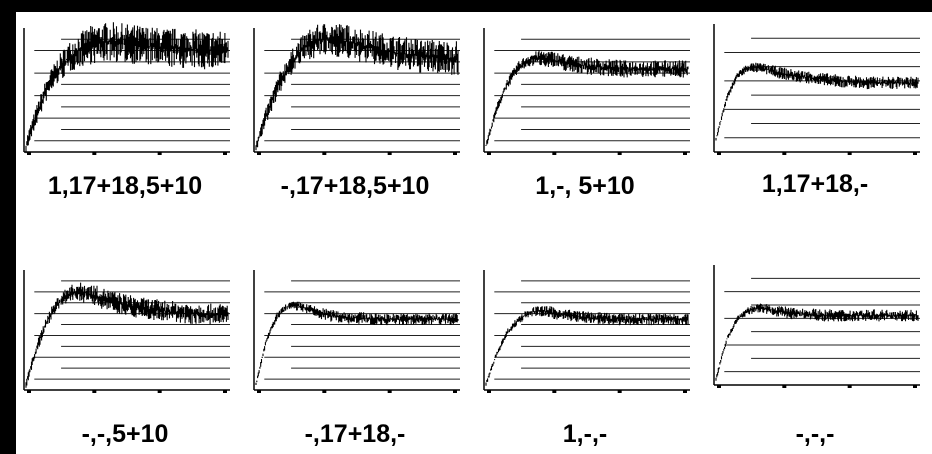  Describe the element at coordinates (355, 434) in the screenshot. I see `panel-label-6: -,17+18,-` at that location.